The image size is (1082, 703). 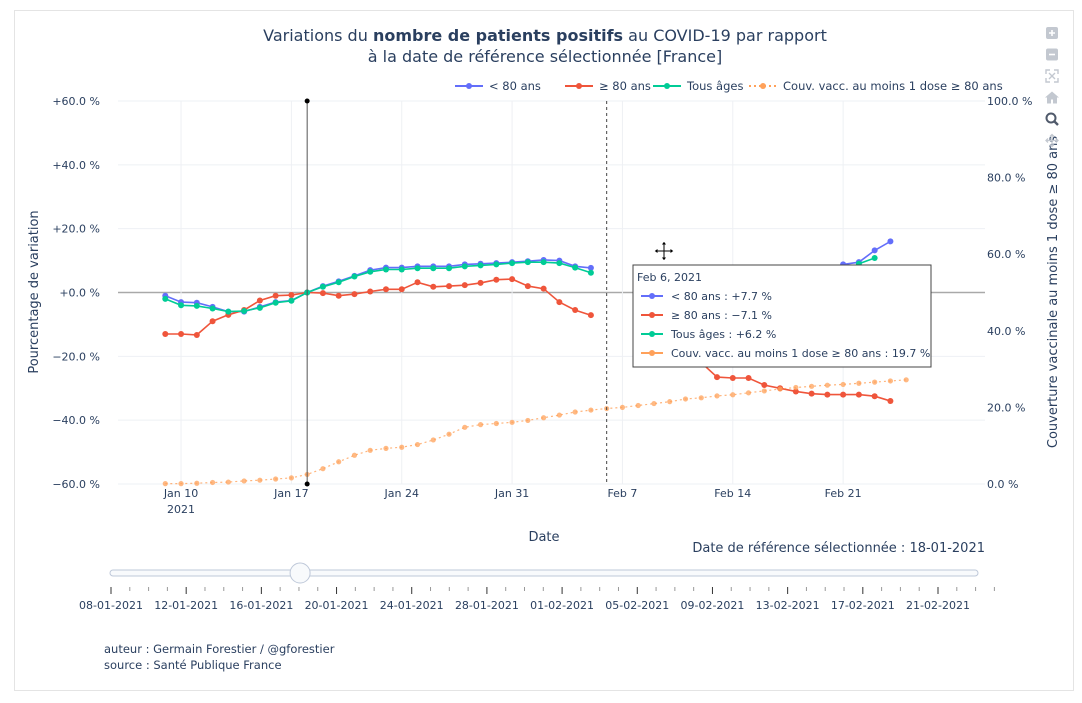 What do you see at coordinates (725, 35) in the screenshot?
I see `title-segment-2: au COVID-19 par rapport` at bounding box center [725, 35].